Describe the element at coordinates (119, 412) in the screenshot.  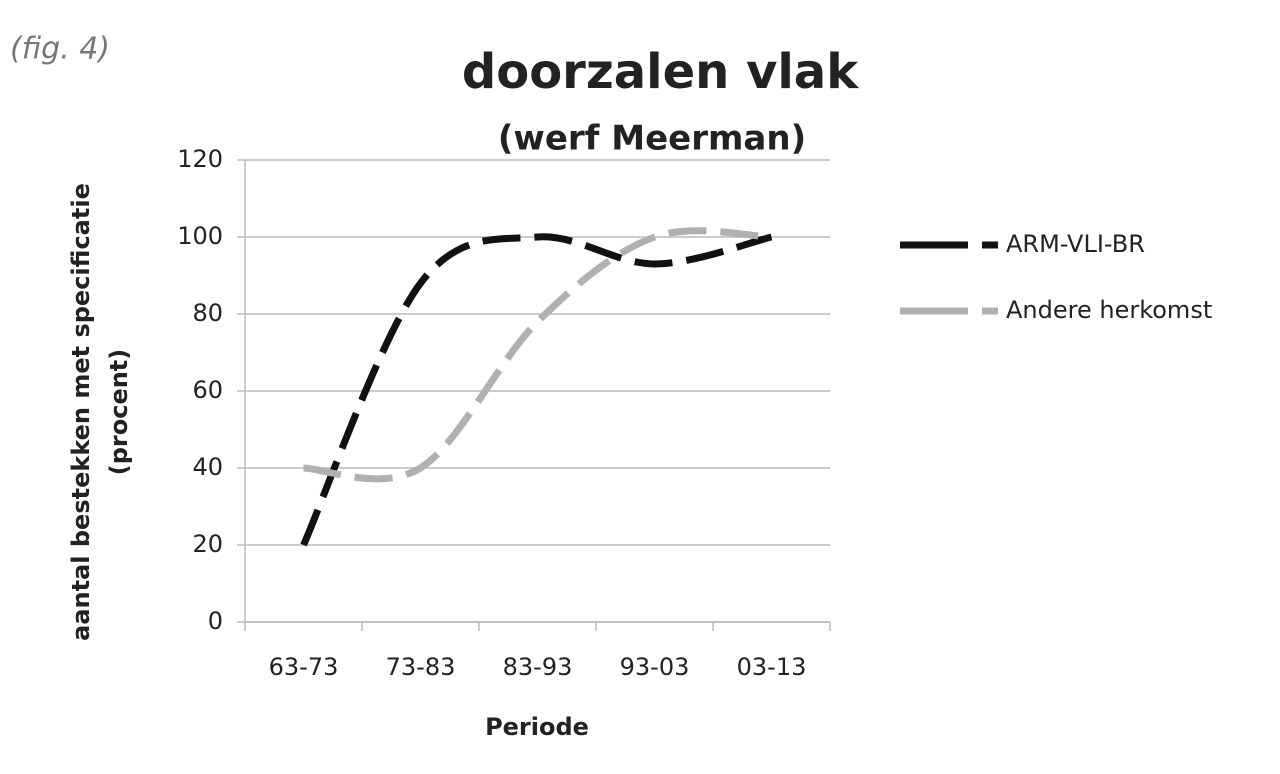
I see `y-axis-label: (procent)` at that location.